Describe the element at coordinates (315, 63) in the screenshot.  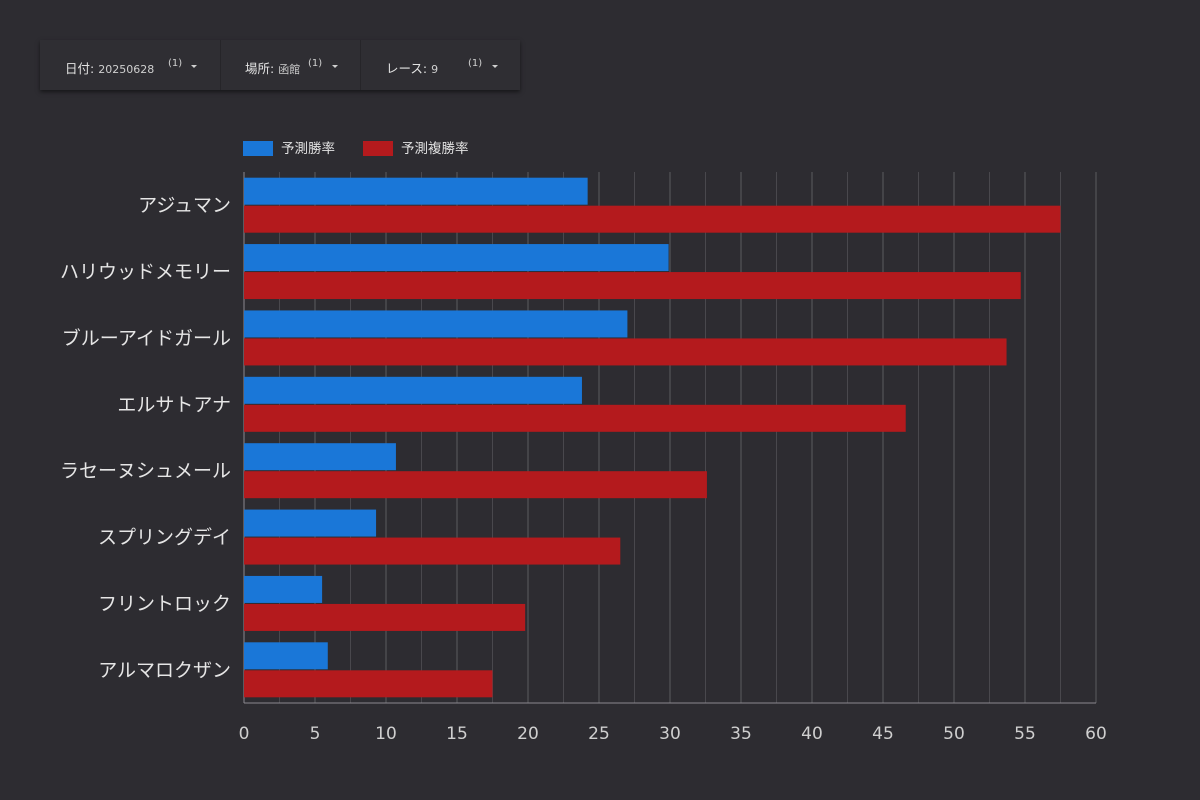
I see `venue-filter-count: (1)` at that location.